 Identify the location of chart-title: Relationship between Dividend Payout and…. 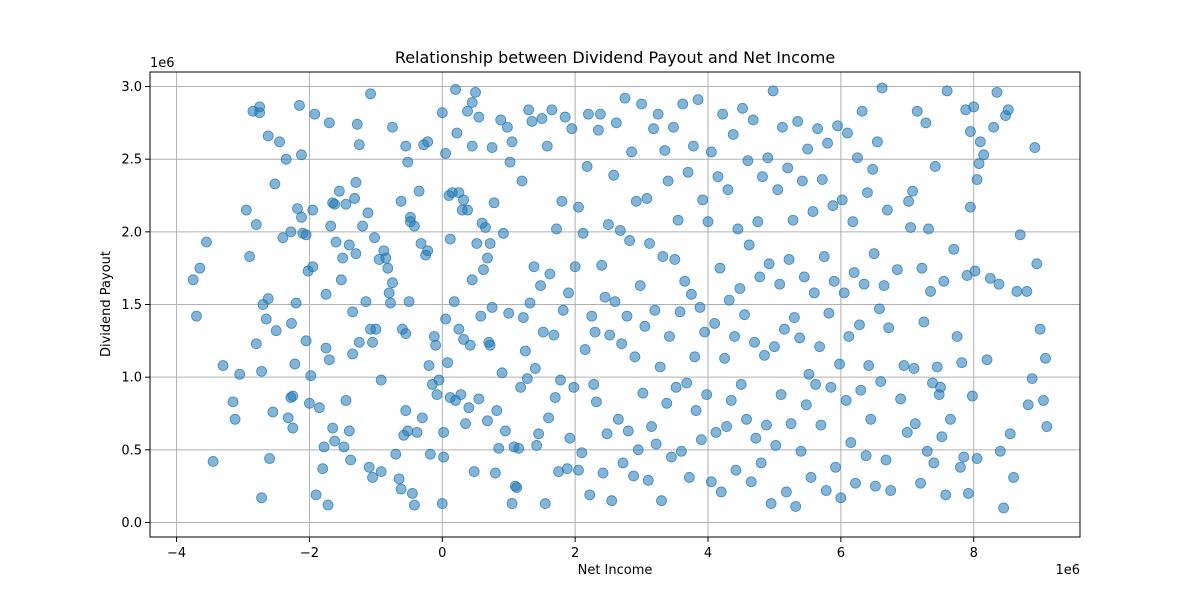
(615, 57).